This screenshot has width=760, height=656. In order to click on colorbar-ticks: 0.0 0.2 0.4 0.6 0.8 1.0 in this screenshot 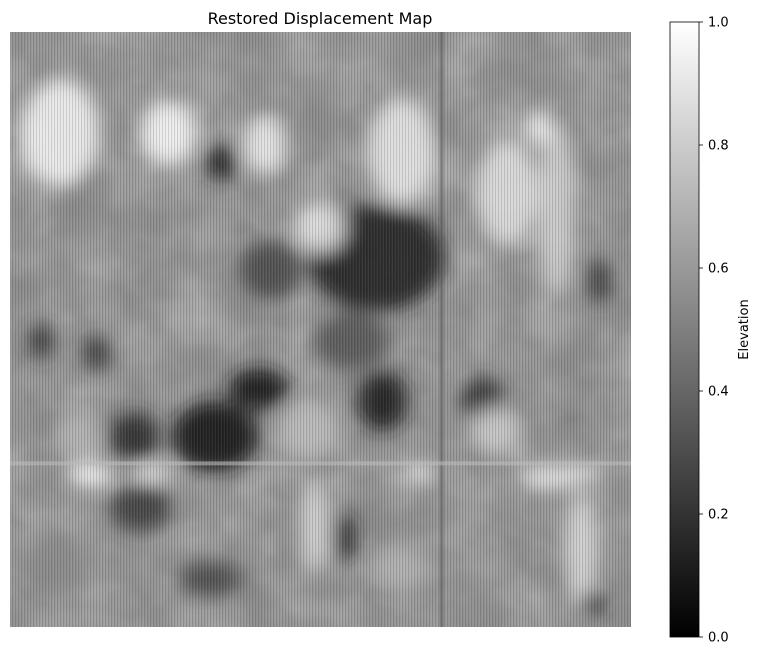, I will do `click(714, 331)`.